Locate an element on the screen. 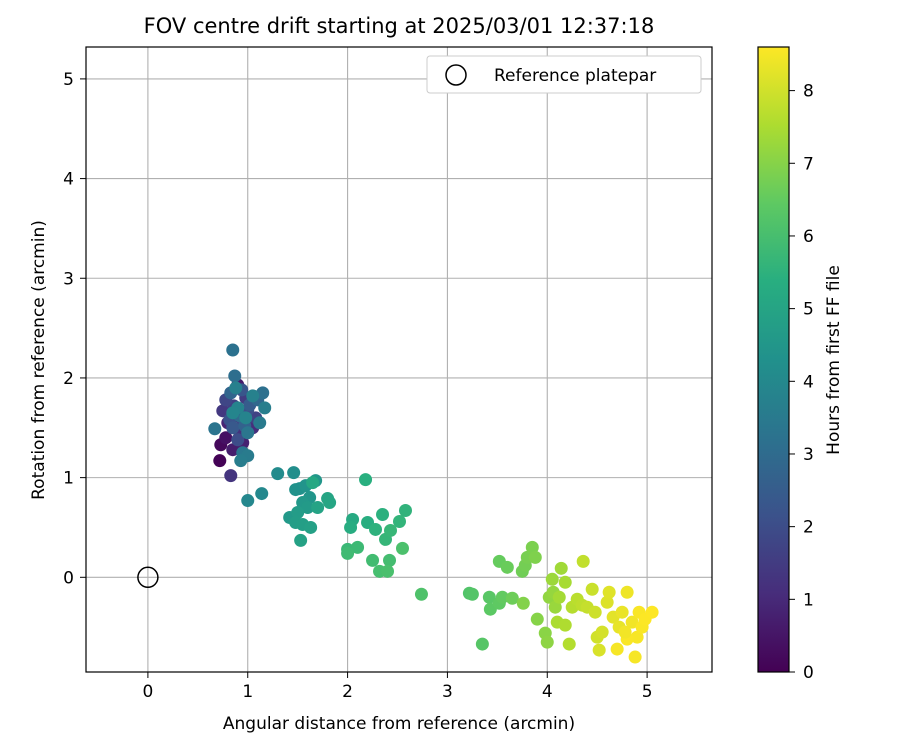 The image size is (900, 750). legend-box is located at coordinates (564, 74).